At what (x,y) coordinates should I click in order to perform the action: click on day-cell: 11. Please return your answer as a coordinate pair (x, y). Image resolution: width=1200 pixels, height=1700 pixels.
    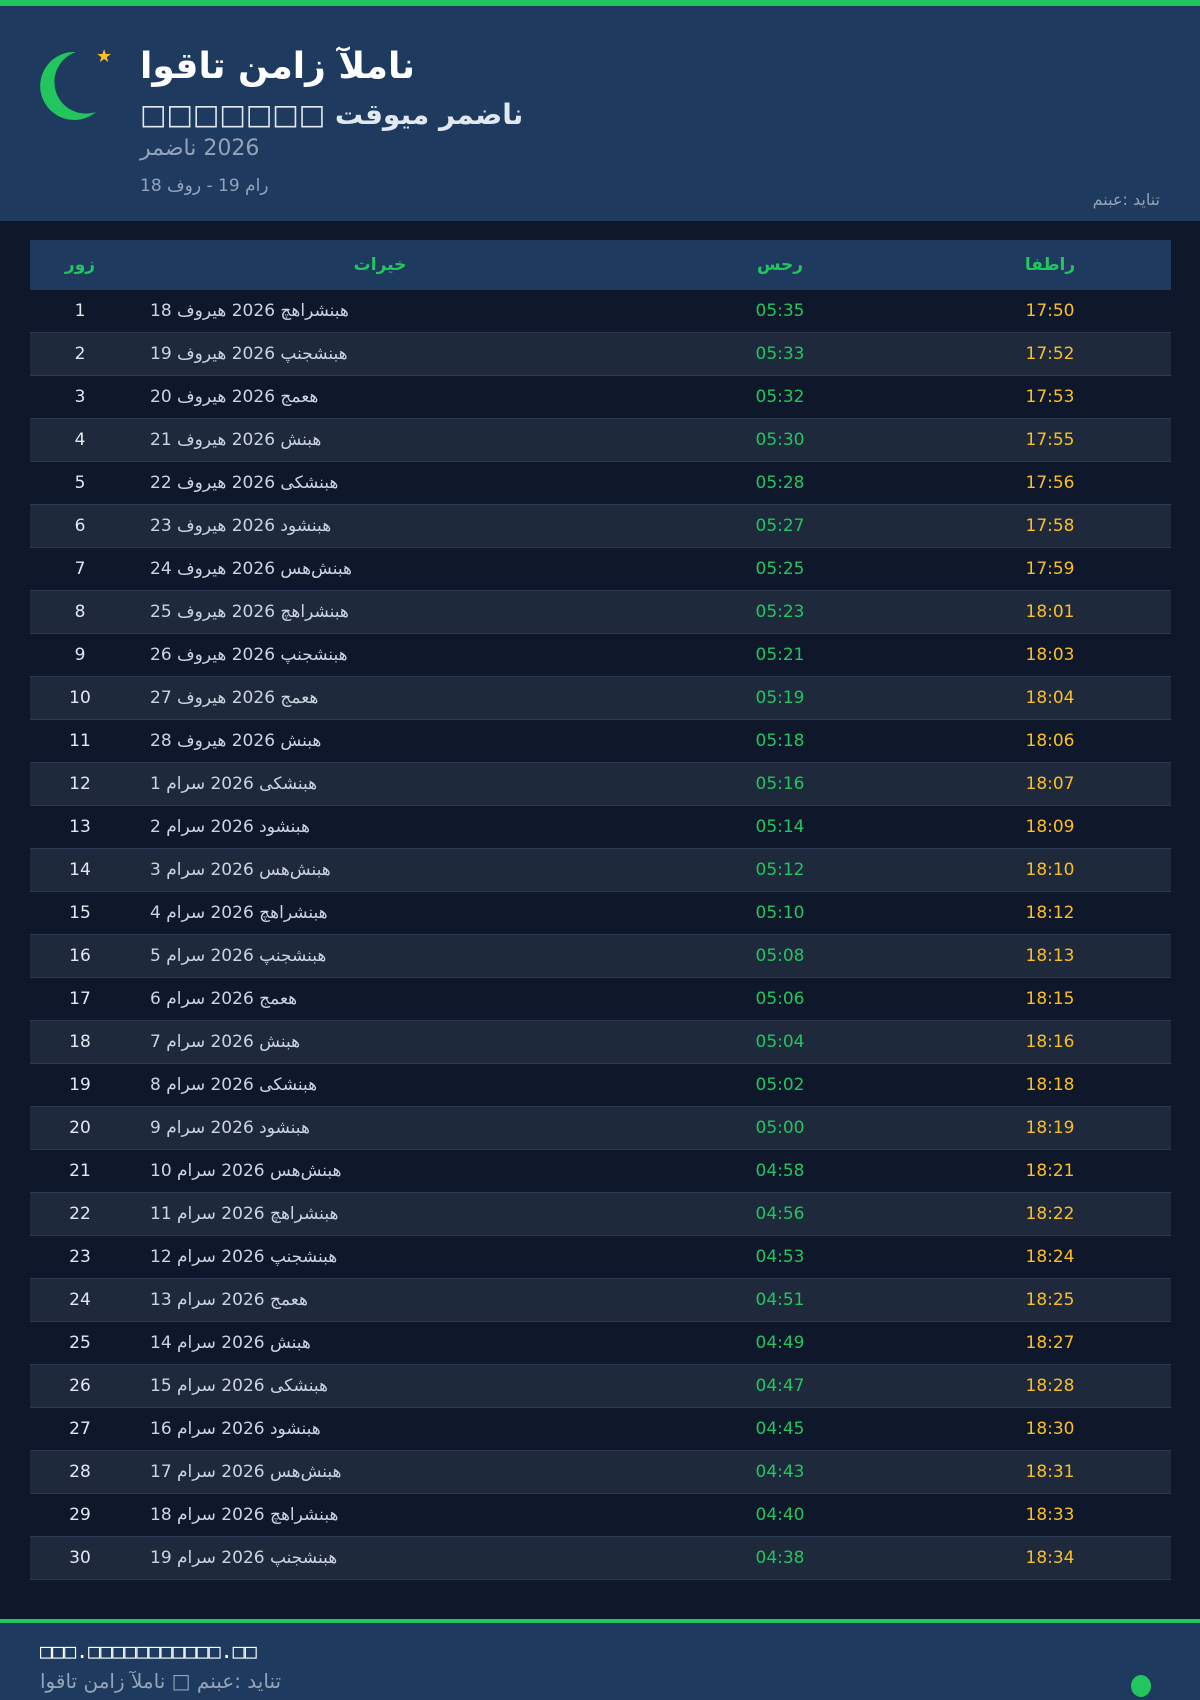
    Looking at the image, I should click on (80, 741).